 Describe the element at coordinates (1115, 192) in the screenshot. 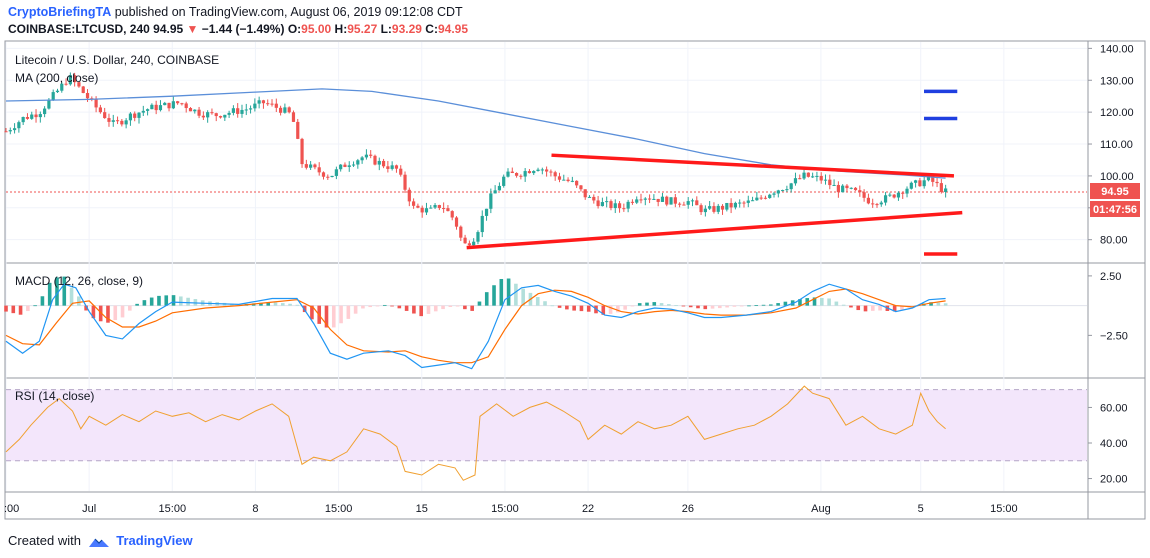

I see `price-tag-label: 94.95` at that location.